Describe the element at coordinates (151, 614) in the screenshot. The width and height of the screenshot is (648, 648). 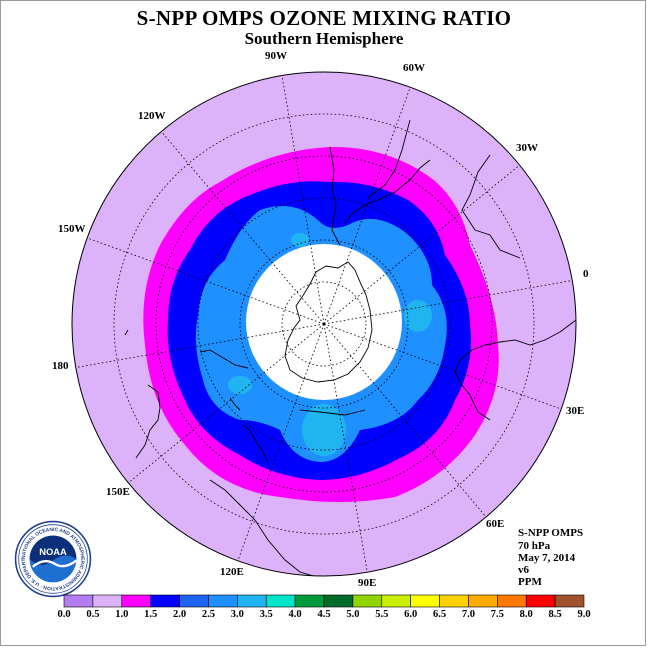
I see `colorbar-tick-label: 1.5` at that location.